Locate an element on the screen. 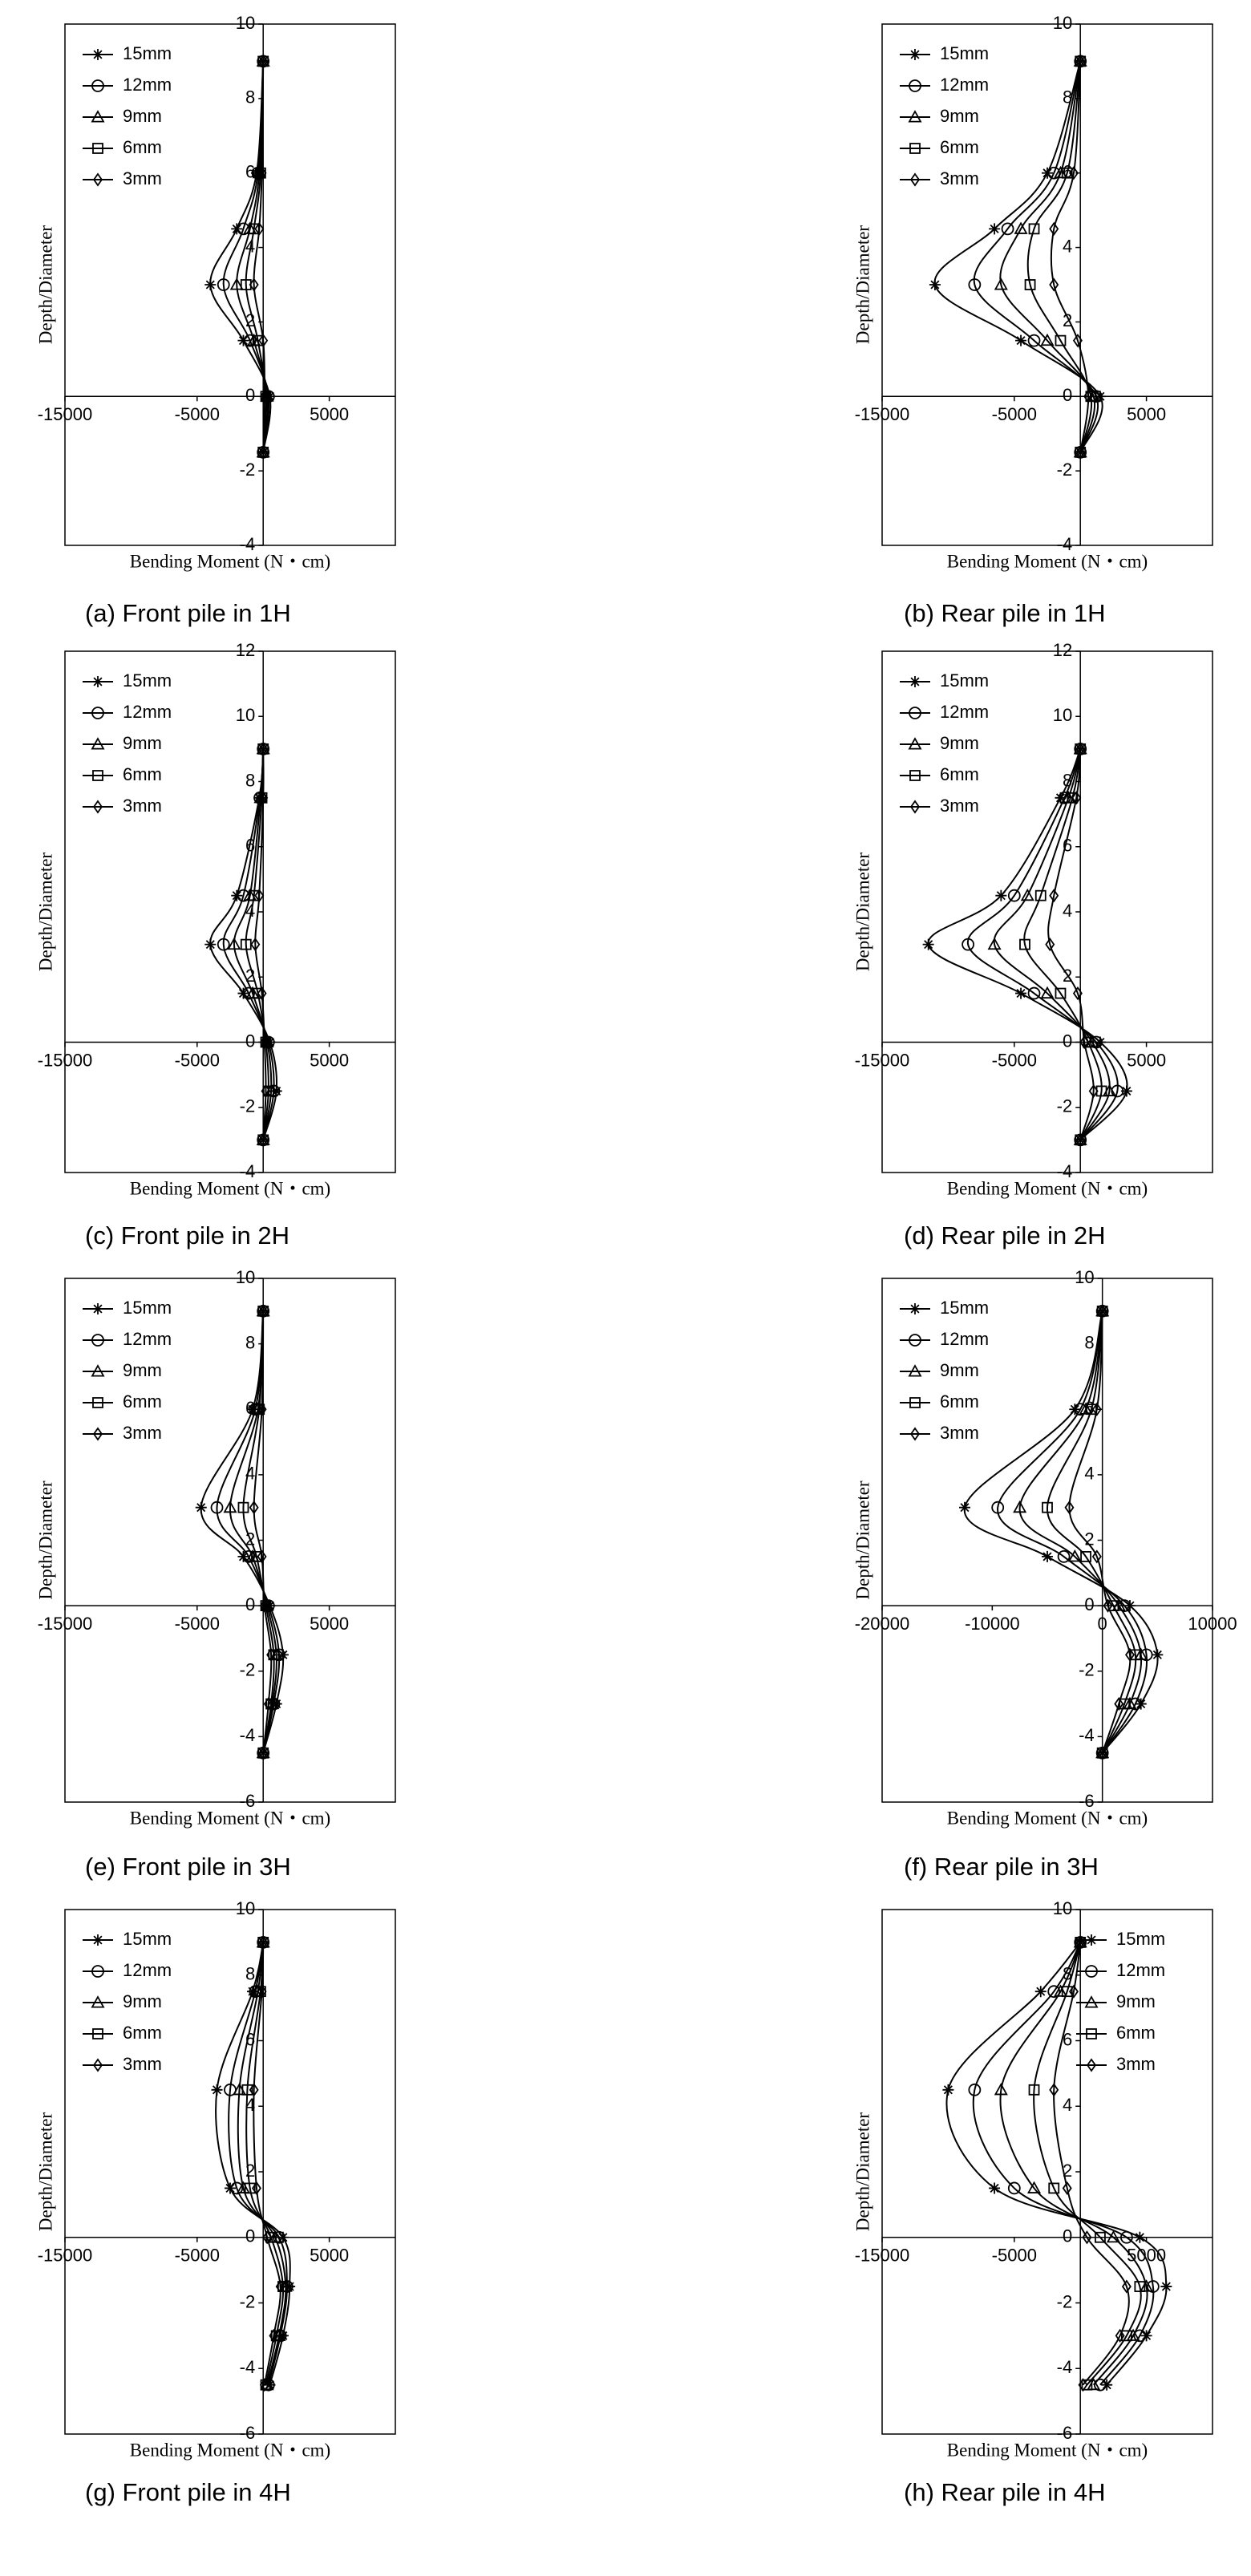 The width and height of the screenshot is (1251, 2576). plot-frame is located at coordinates (1047, 284).